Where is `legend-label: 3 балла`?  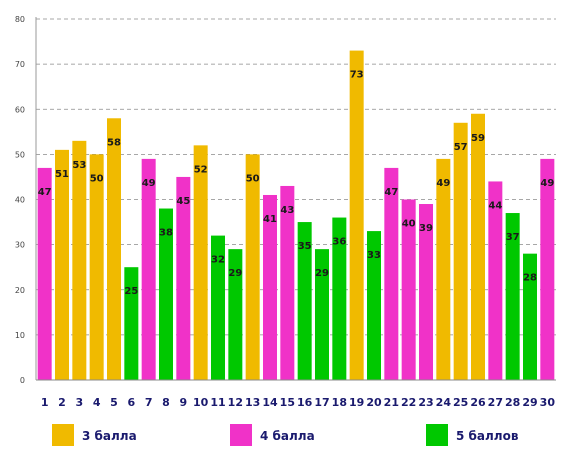
legend-label: 3 балла is located at coordinates (109, 436).